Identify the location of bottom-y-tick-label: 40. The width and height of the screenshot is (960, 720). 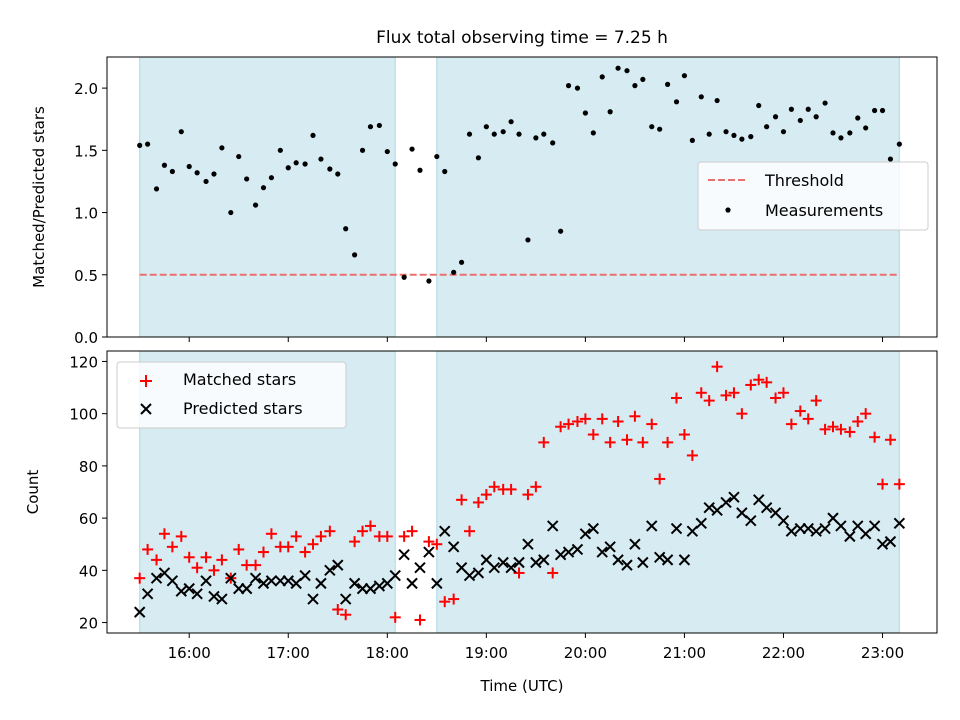
(88, 571).